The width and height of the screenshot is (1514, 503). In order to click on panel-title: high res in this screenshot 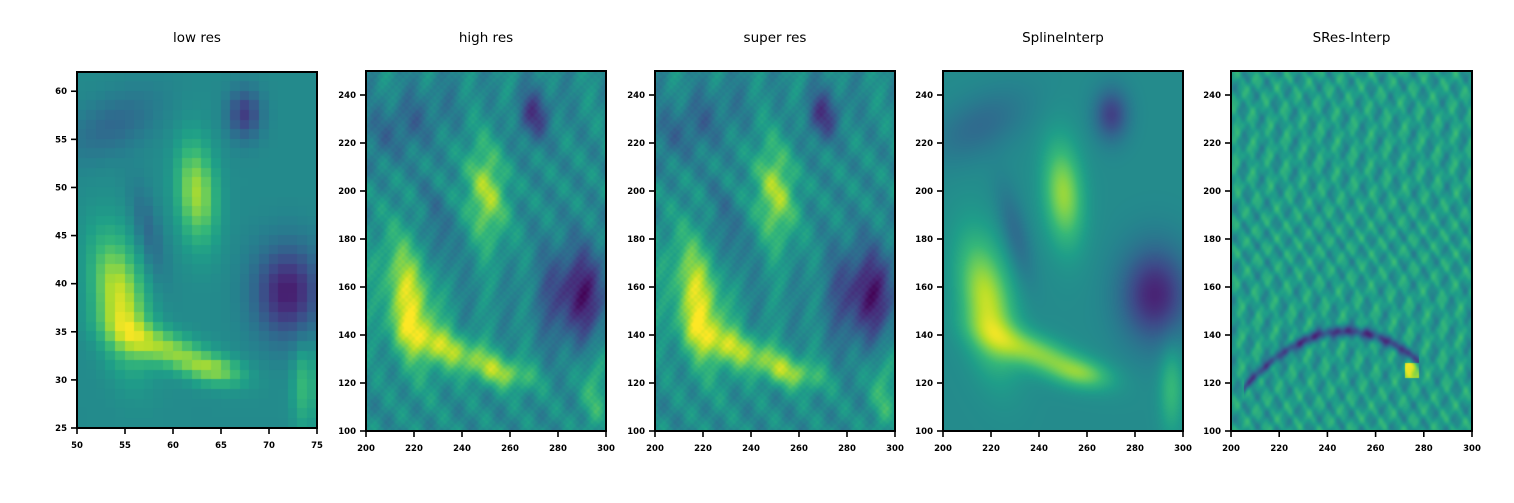, I will do `click(486, 38)`.